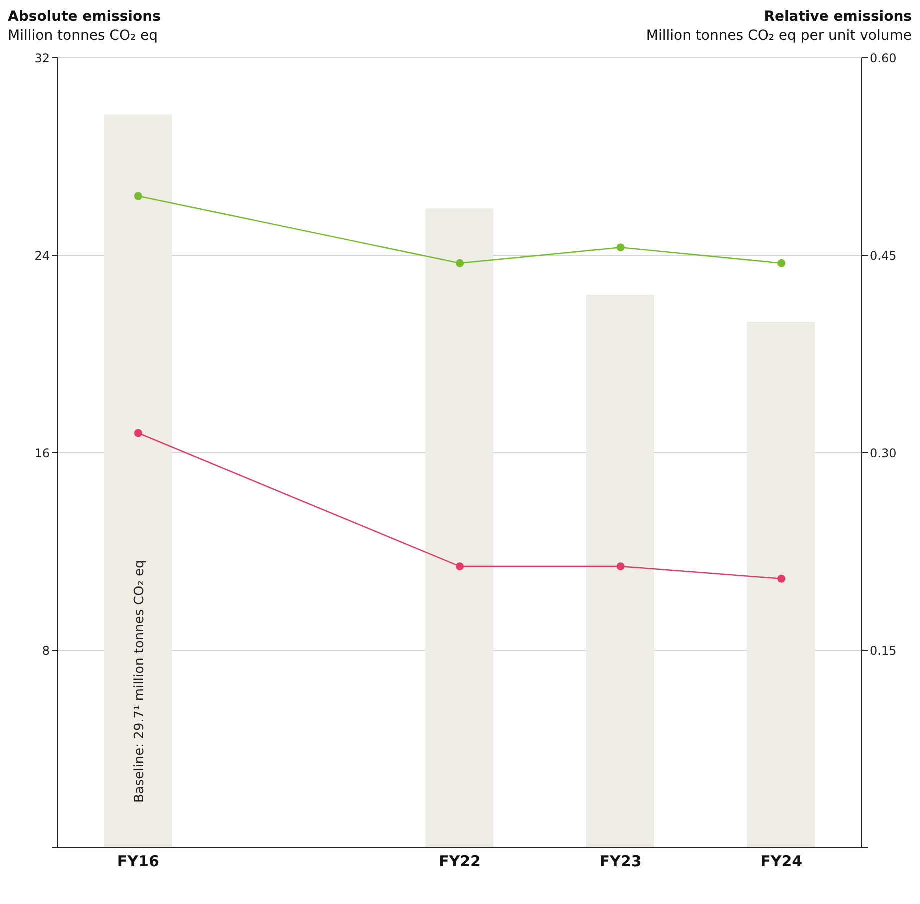  I want to click on x-tick-label: FY22, so click(460, 861).